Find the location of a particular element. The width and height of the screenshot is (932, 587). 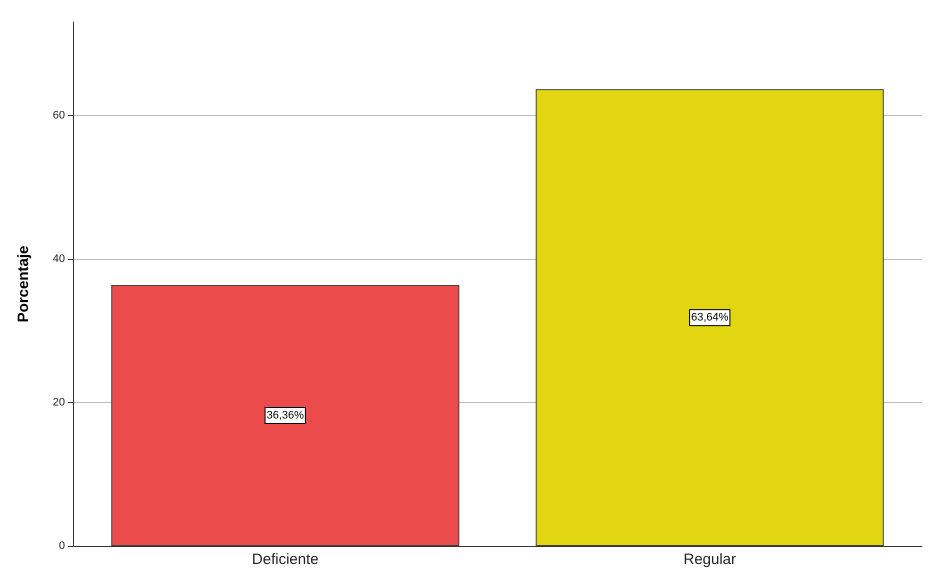

data-label: 36,36% is located at coordinates (285, 416).